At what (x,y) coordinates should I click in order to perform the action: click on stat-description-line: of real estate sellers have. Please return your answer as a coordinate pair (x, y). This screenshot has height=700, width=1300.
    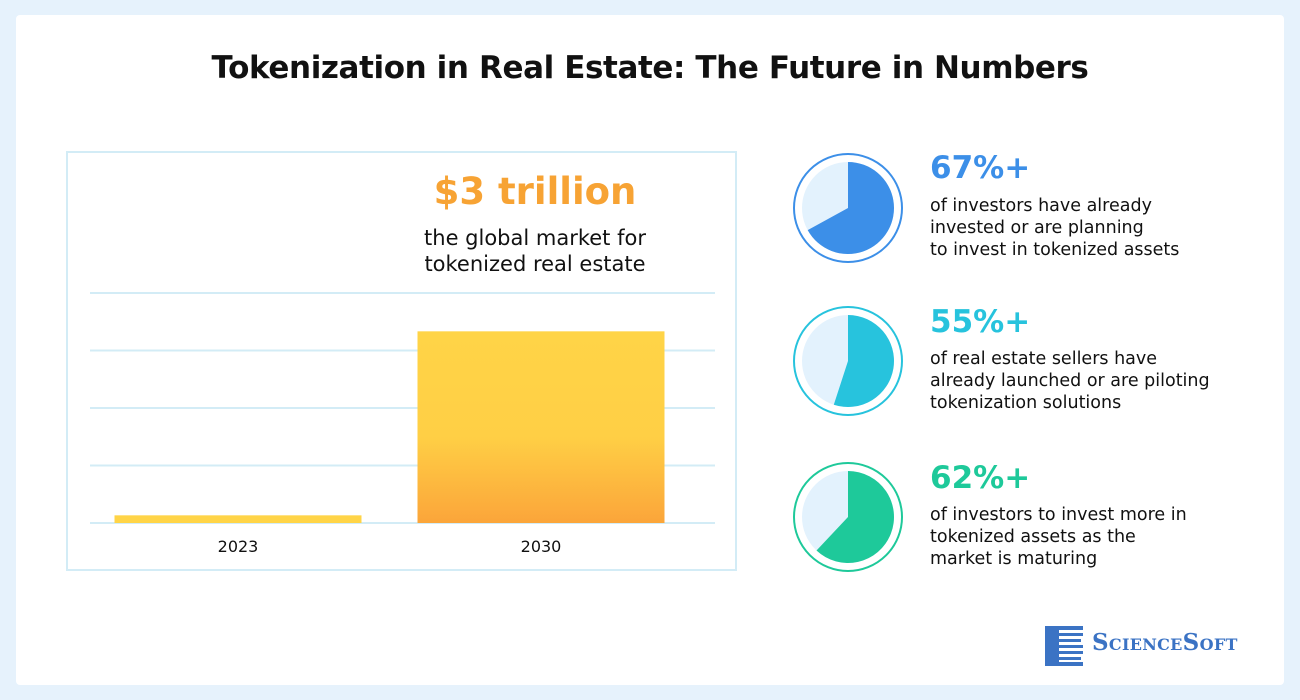
    Looking at the image, I should click on (1044, 359).